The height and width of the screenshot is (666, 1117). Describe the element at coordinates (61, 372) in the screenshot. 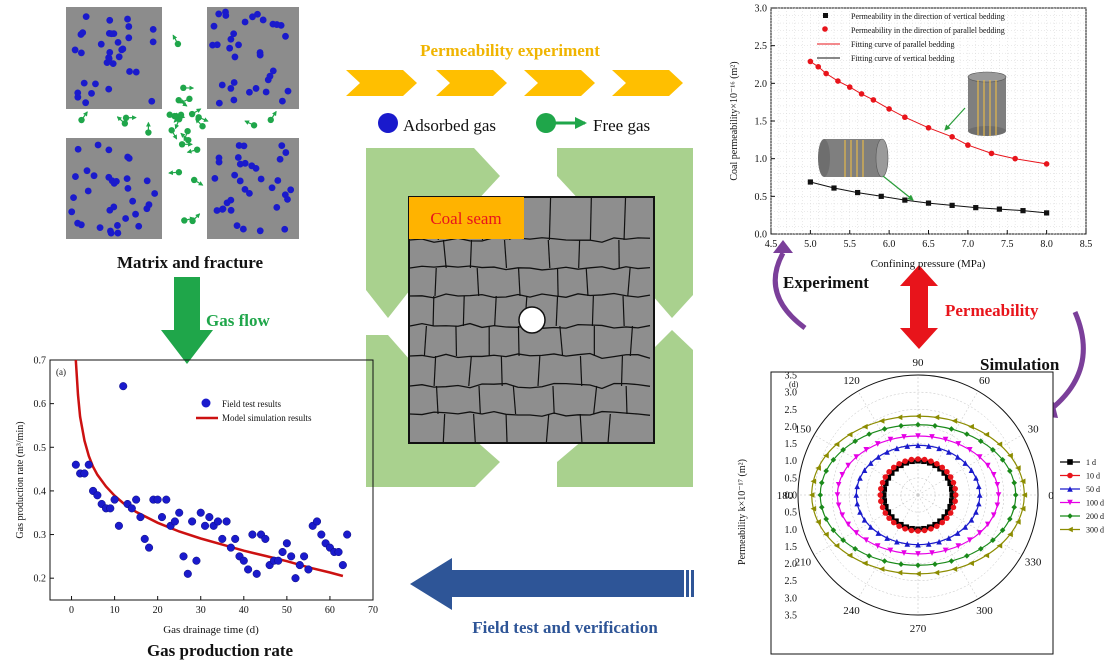

I see `gas-panel-label: (a)` at that location.